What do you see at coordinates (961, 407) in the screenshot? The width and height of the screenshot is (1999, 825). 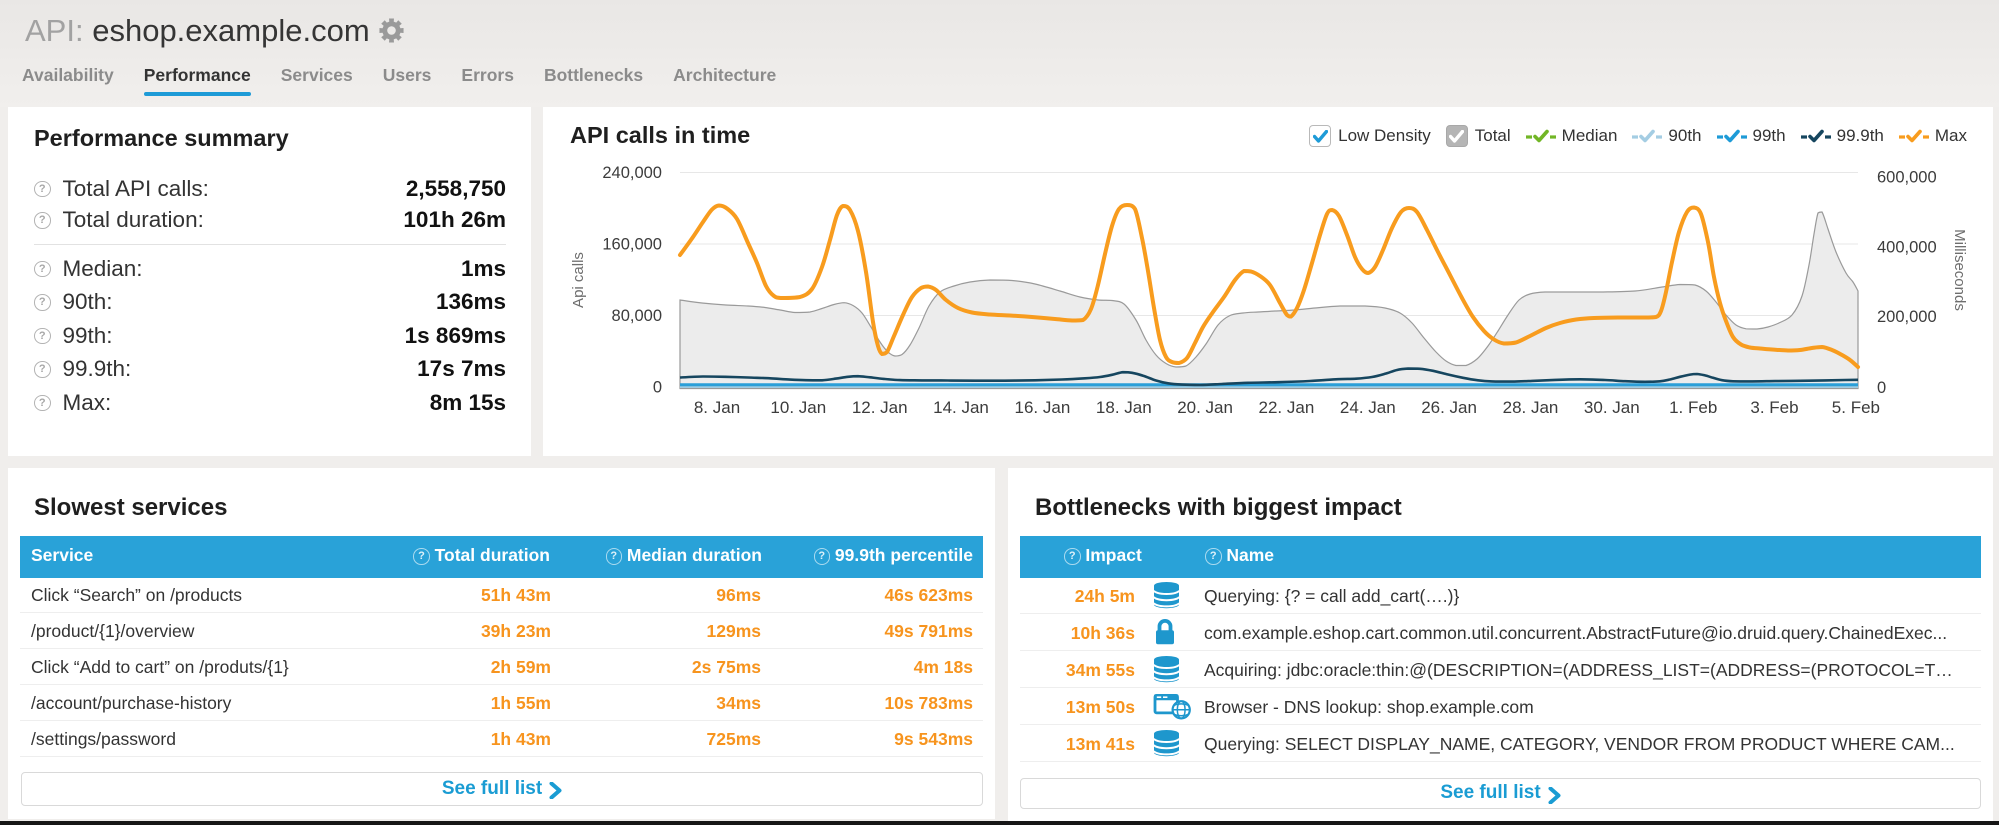 I see `svg-text: 14. Jan` at bounding box center [961, 407].